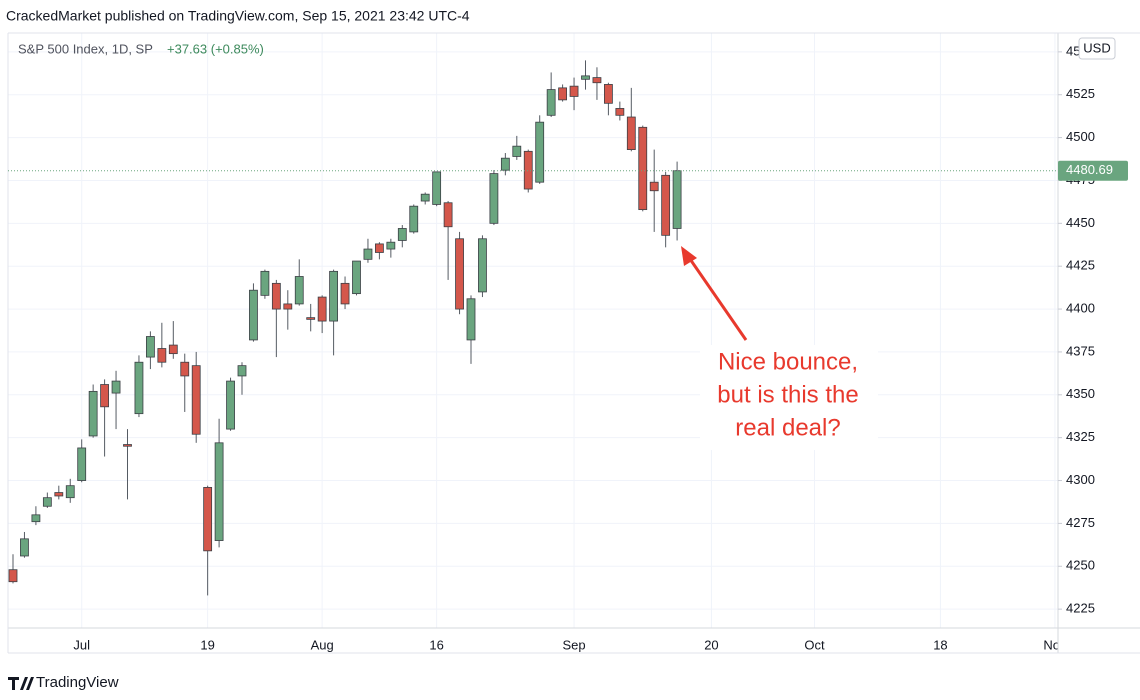  I want to click on x-tick-label: 16, so click(436, 644).